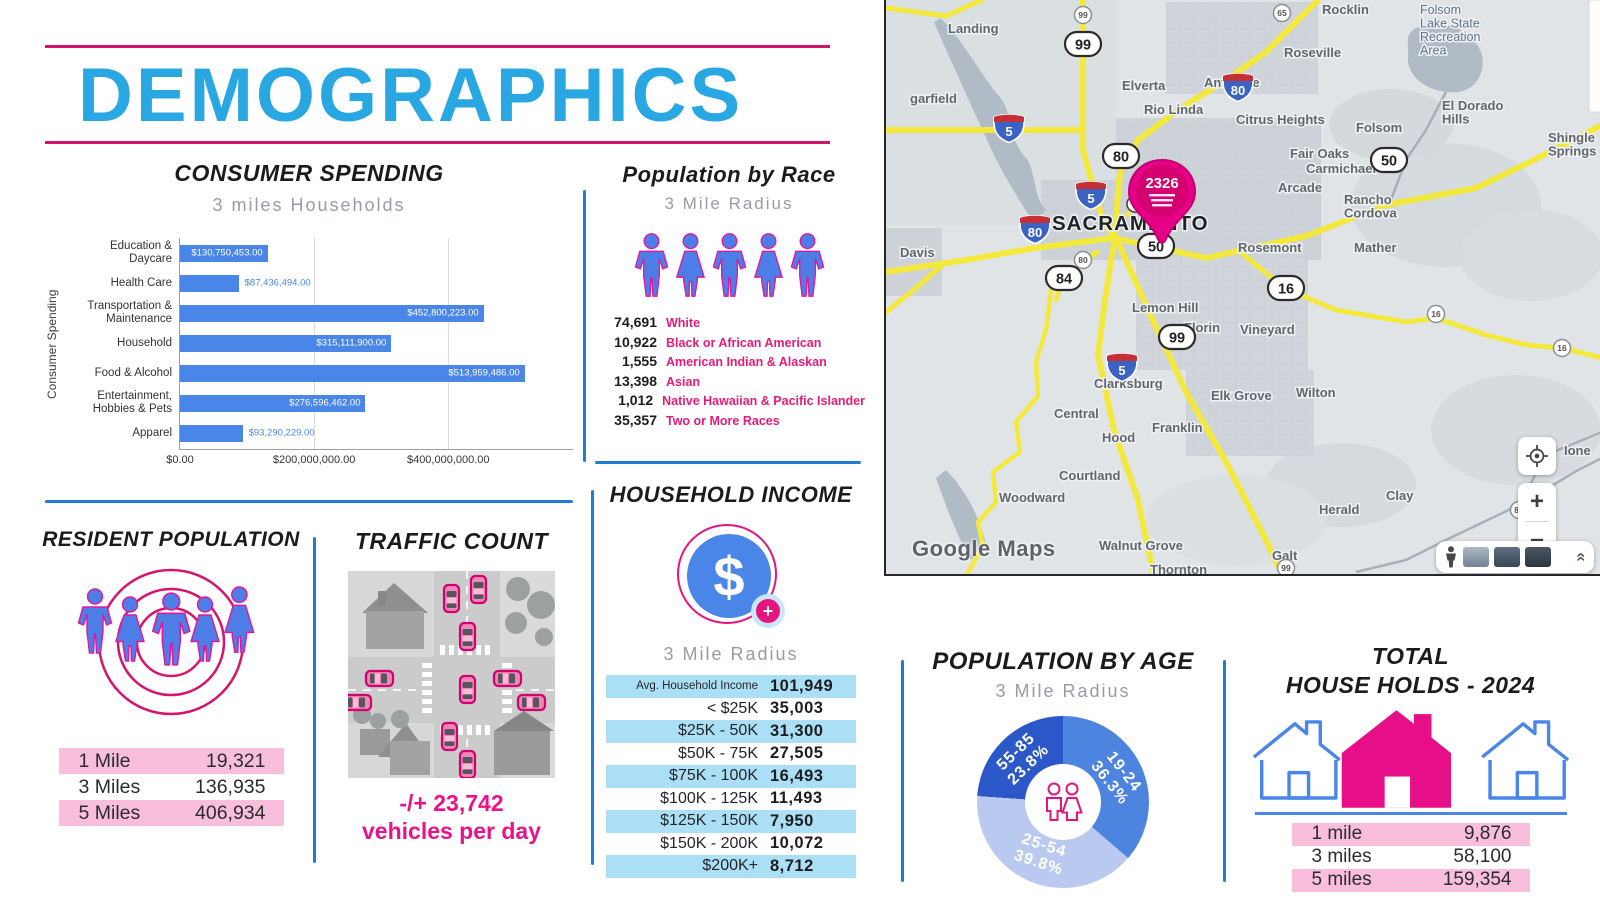  Describe the element at coordinates (1341, 879) in the screenshot. I see `radius-label: 5 miles` at that location.